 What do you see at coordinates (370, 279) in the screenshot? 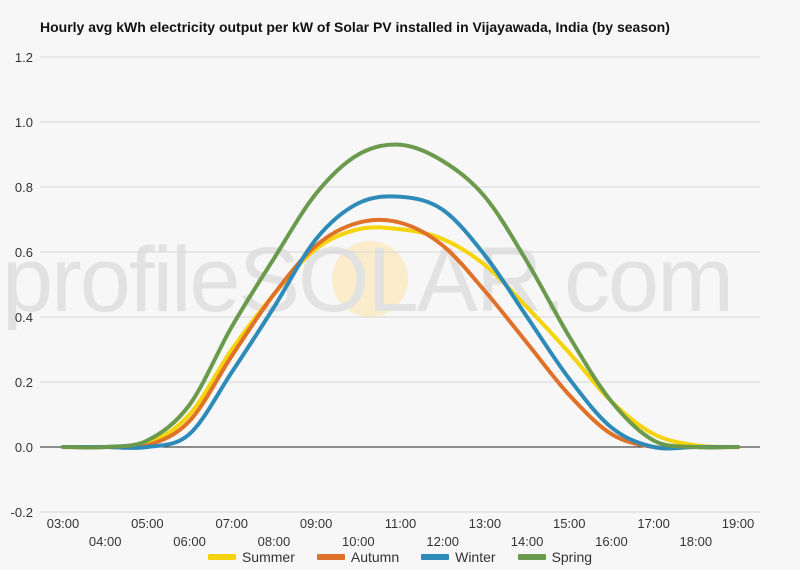
I see `watermark-sun-icon` at bounding box center [370, 279].